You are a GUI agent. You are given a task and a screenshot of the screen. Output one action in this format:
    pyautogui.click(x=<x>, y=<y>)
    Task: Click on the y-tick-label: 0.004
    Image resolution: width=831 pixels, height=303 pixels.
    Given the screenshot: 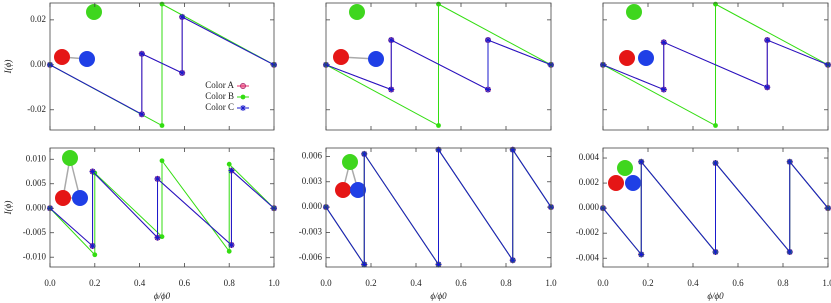 What is the action you would take?
    pyautogui.click(x=589, y=157)
    